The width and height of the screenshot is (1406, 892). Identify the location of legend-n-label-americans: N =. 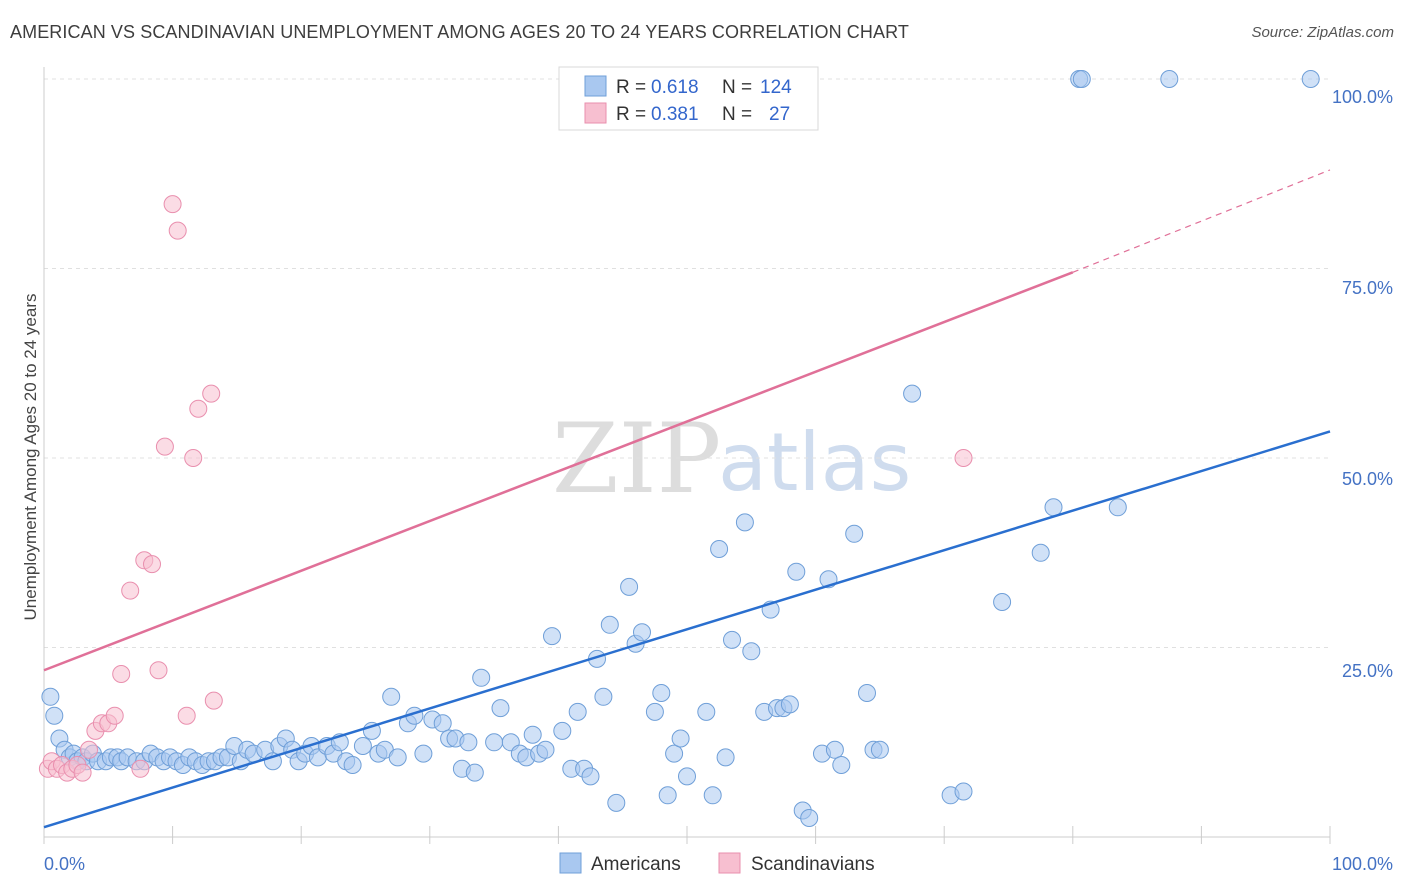
(737, 87).